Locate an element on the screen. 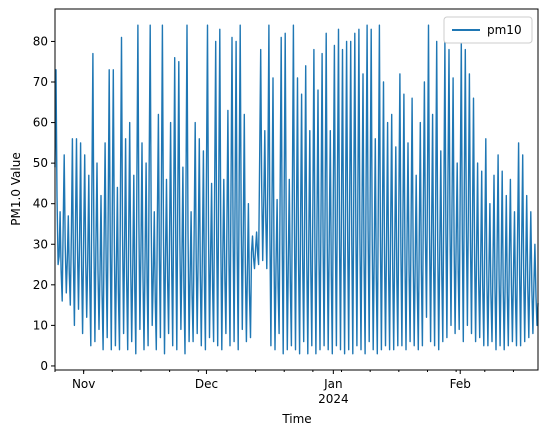  x-tick-label: Feb is located at coordinates (460, 384).